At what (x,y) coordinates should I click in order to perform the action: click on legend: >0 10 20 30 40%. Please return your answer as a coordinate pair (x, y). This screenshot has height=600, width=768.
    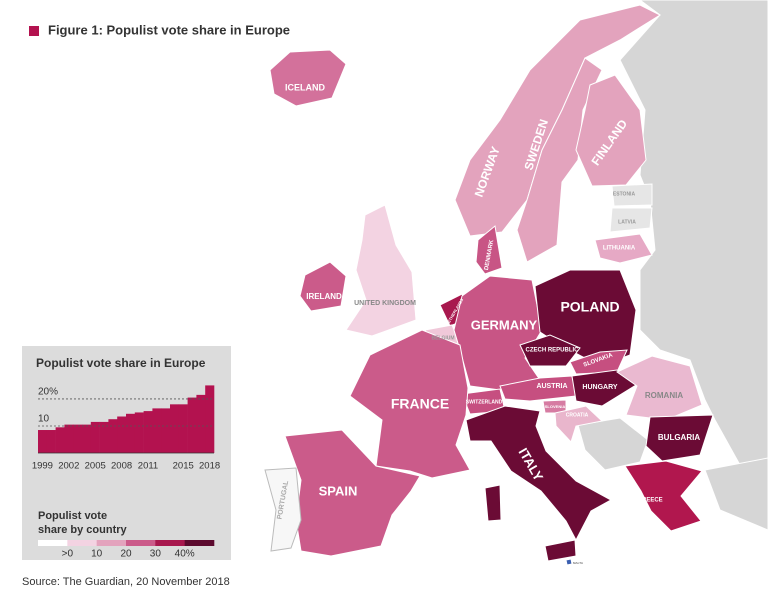
    Looking at the image, I should click on (126, 550).